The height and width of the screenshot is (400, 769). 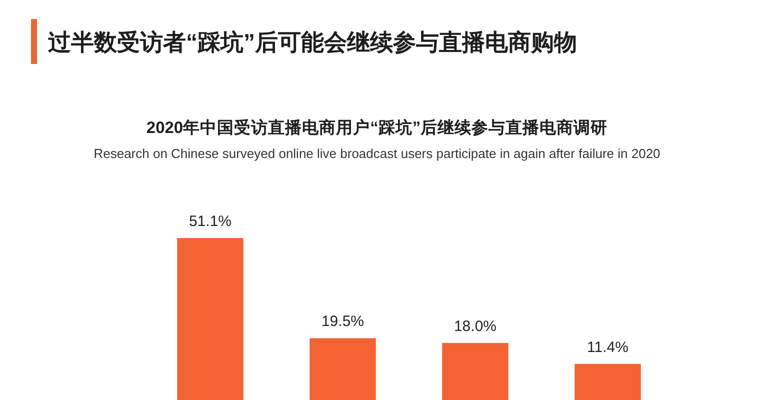 What do you see at coordinates (377, 127) in the screenshot?
I see `chart-subtitle: 2020年中国受访直播电商用户“踩坑”后继续参与直播电商调研` at bounding box center [377, 127].